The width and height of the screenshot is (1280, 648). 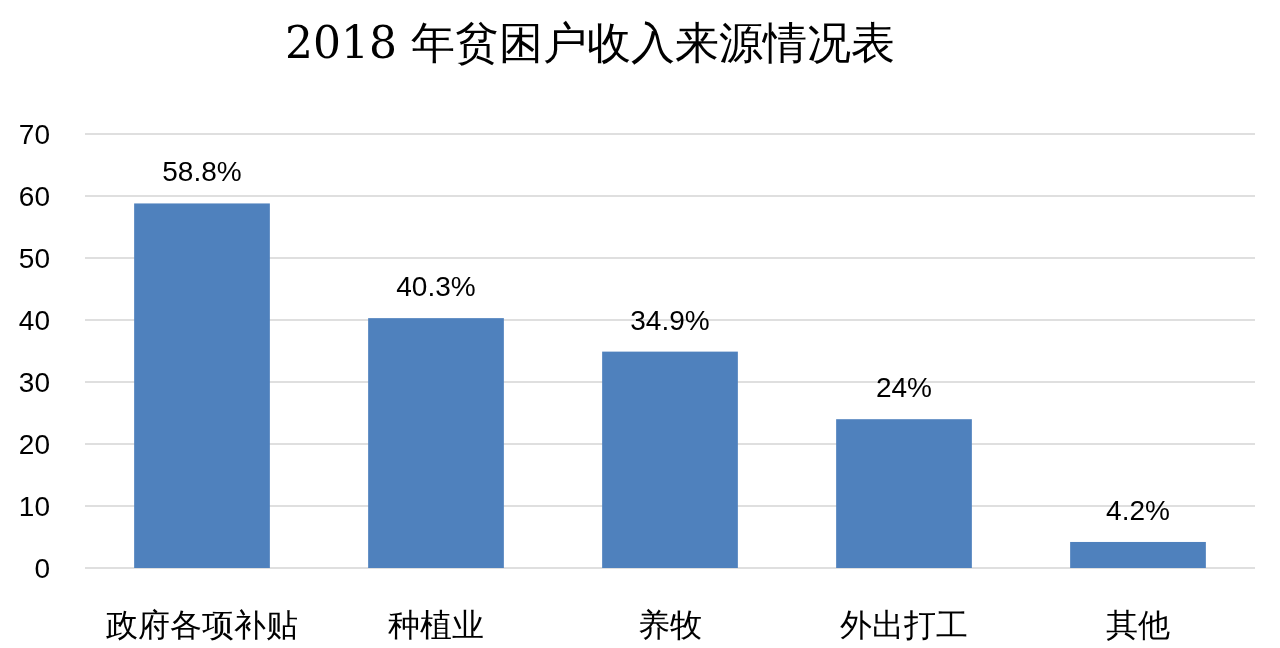 What do you see at coordinates (670, 625) in the screenshot?
I see `x-tick-label: 养牧` at bounding box center [670, 625].